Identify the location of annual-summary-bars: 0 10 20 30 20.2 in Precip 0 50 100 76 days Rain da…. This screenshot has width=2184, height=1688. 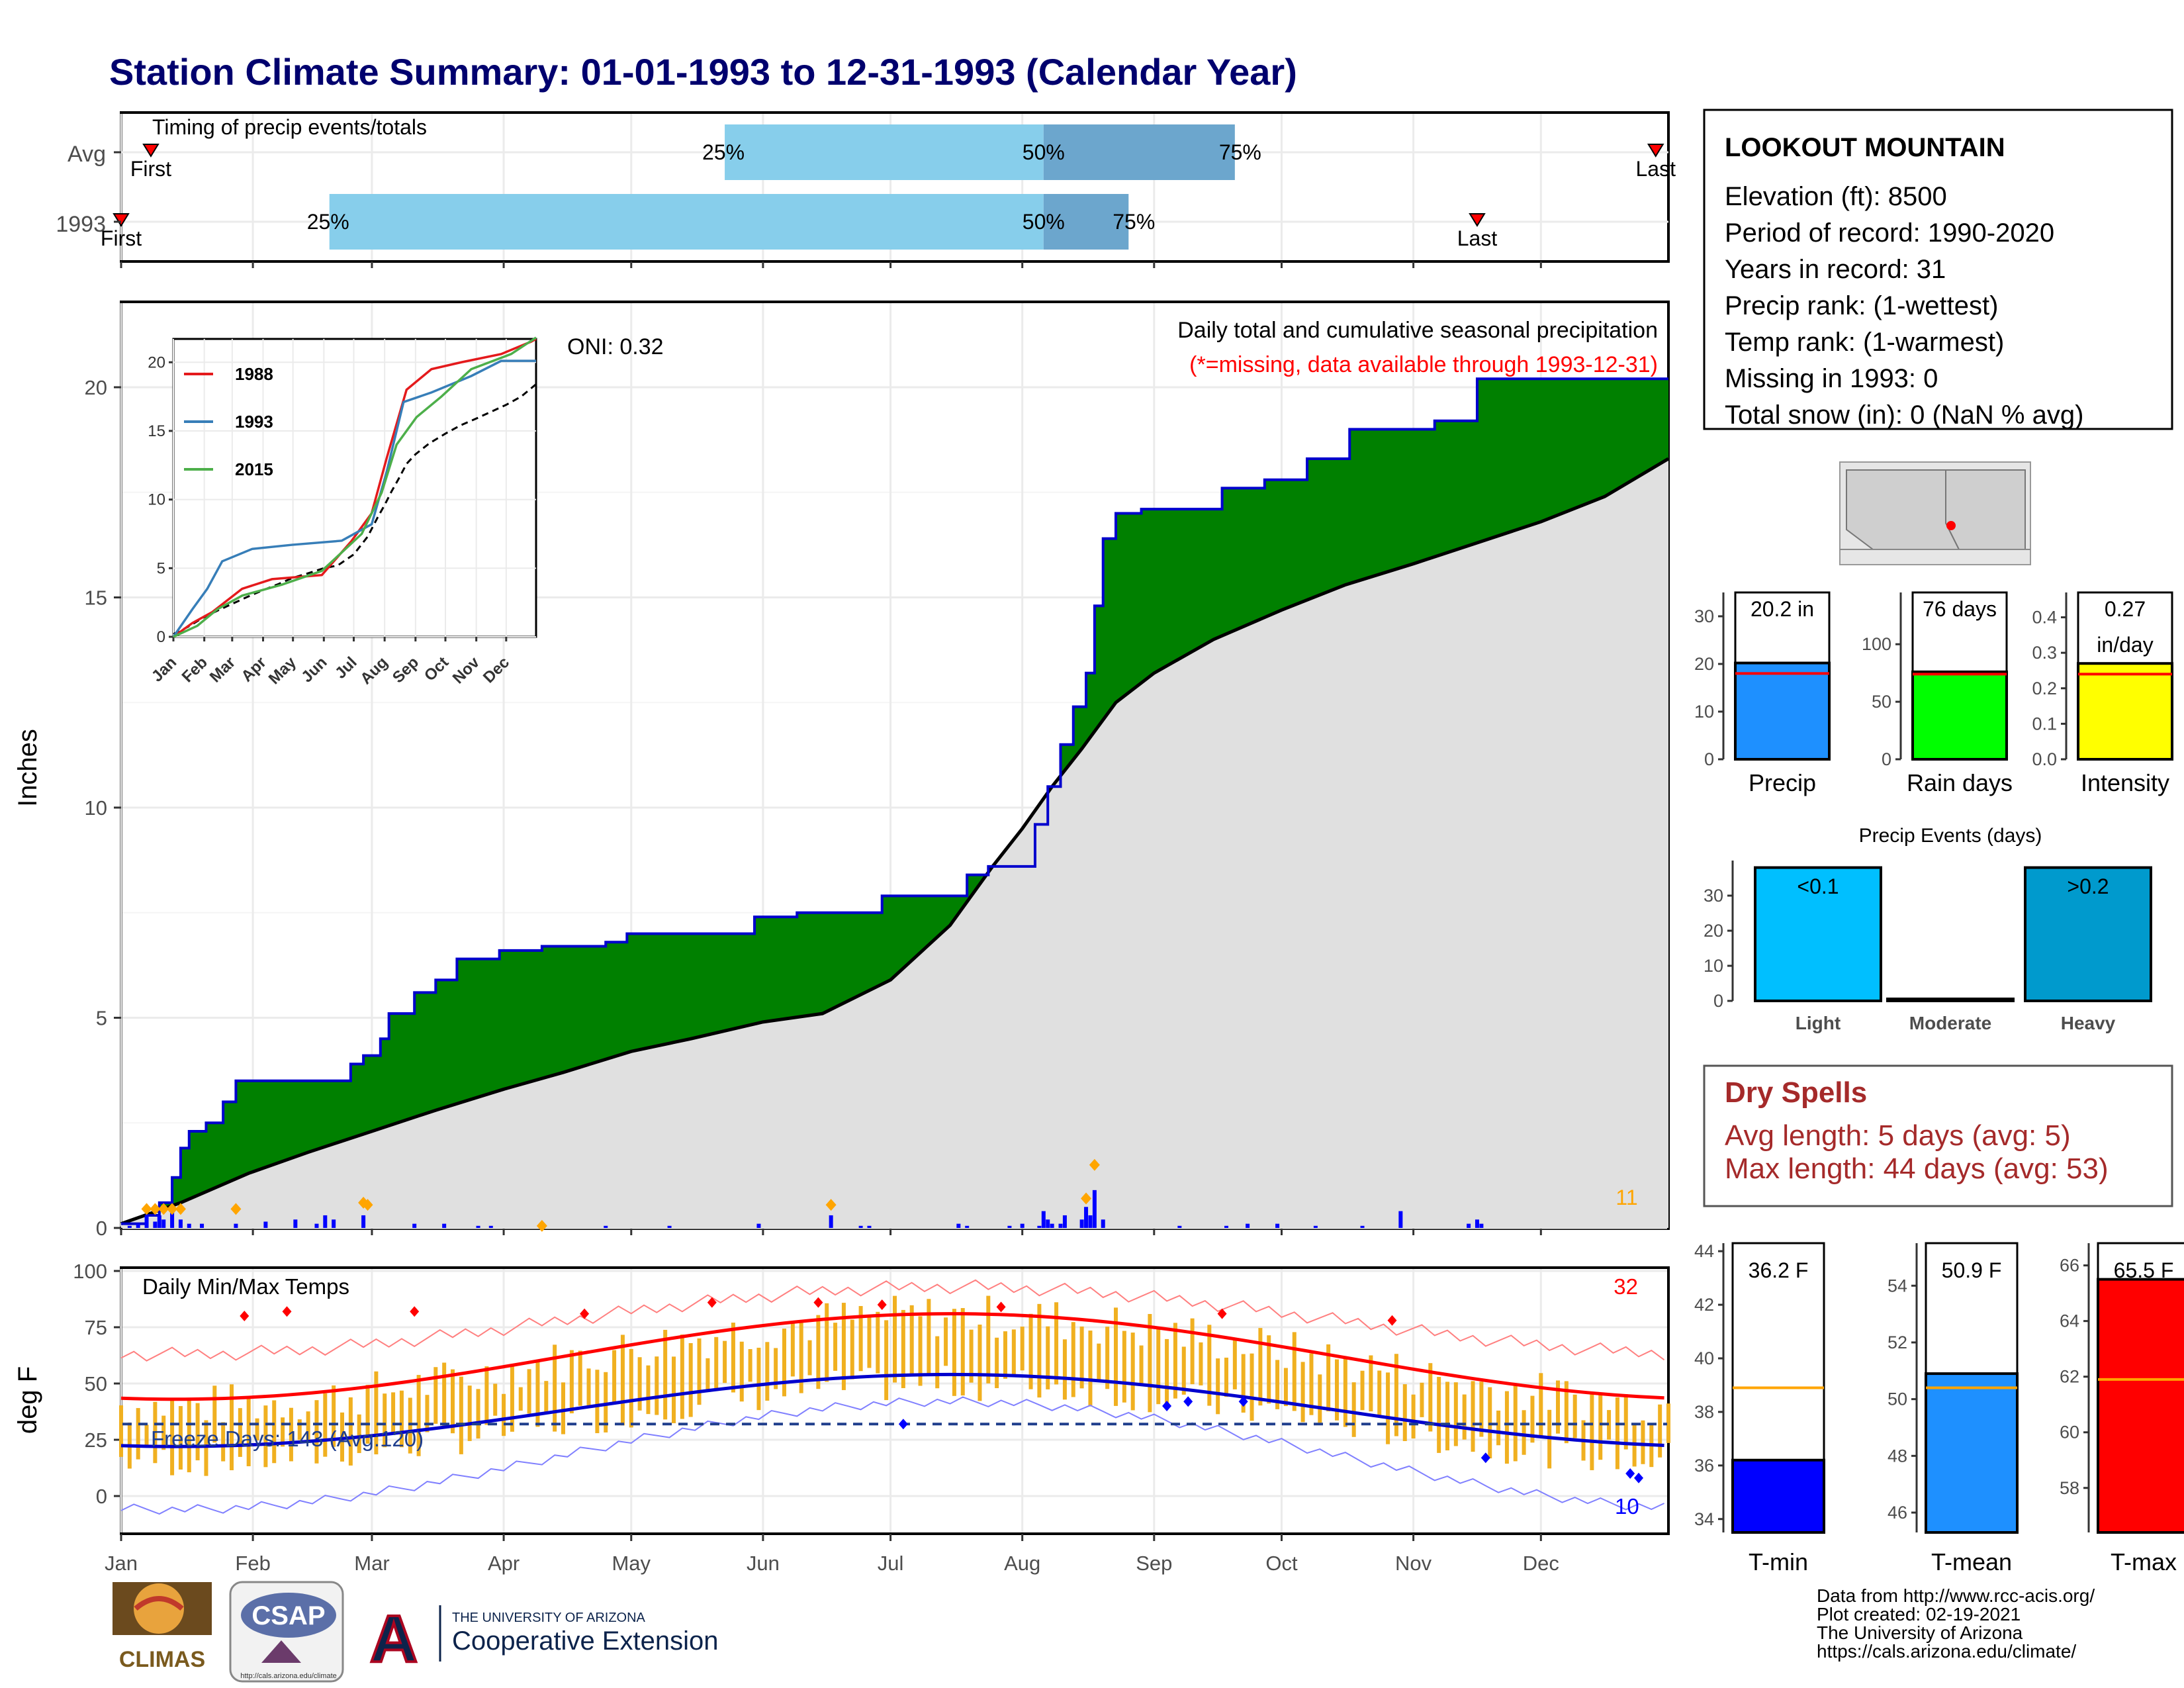
(1934, 693).